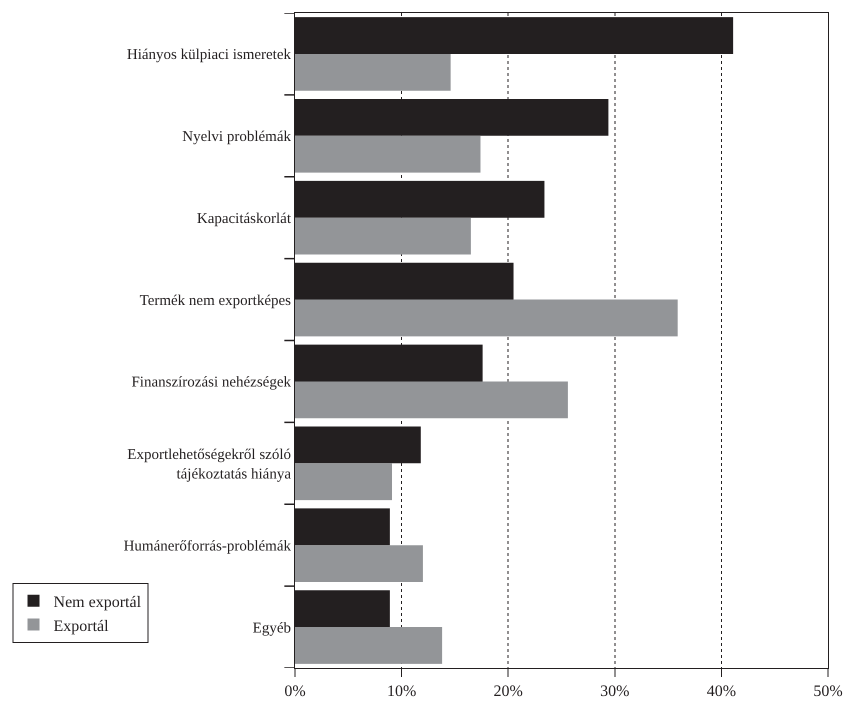 The width and height of the screenshot is (845, 706). What do you see at coordinates (82, 626) in the screenshot?
I see `legend-label: Exportál` at bounding box center [82, 626].